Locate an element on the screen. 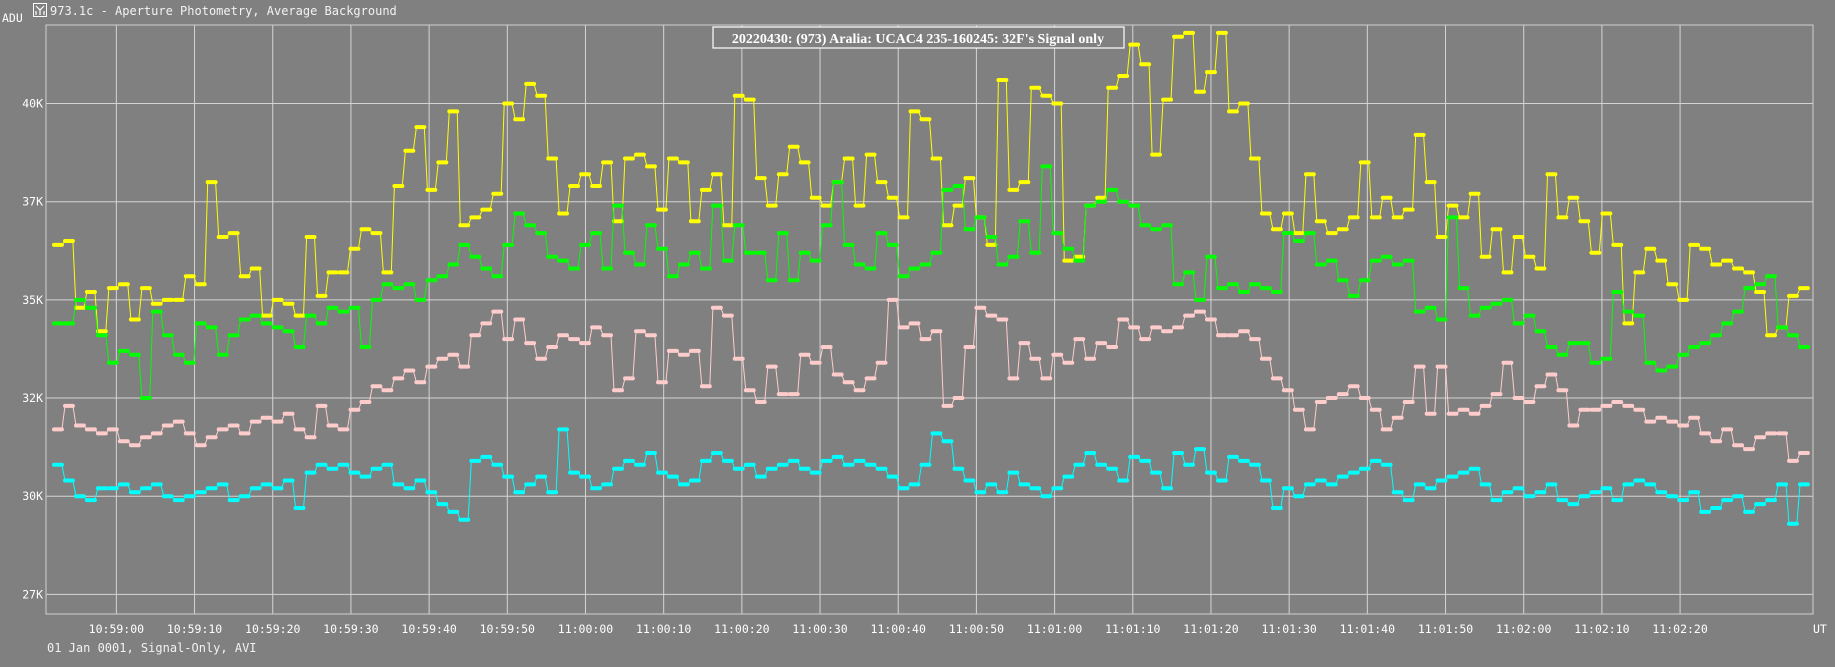  x-tick-label: 11:00:20 is located at coordinates (741, 629).